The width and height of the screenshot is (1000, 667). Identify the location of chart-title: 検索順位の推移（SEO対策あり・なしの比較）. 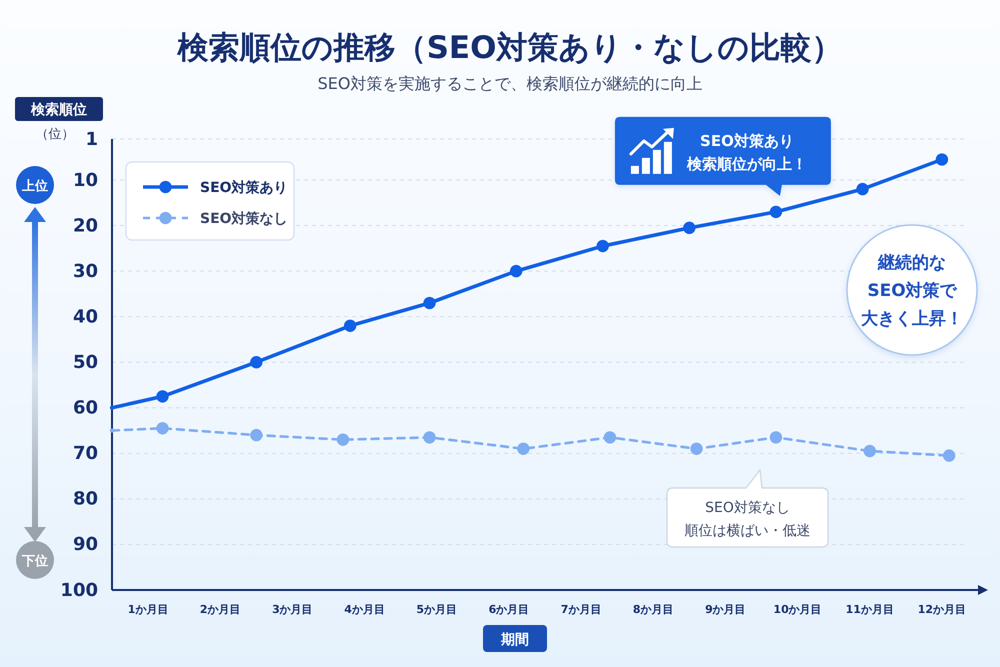
(509, 48).